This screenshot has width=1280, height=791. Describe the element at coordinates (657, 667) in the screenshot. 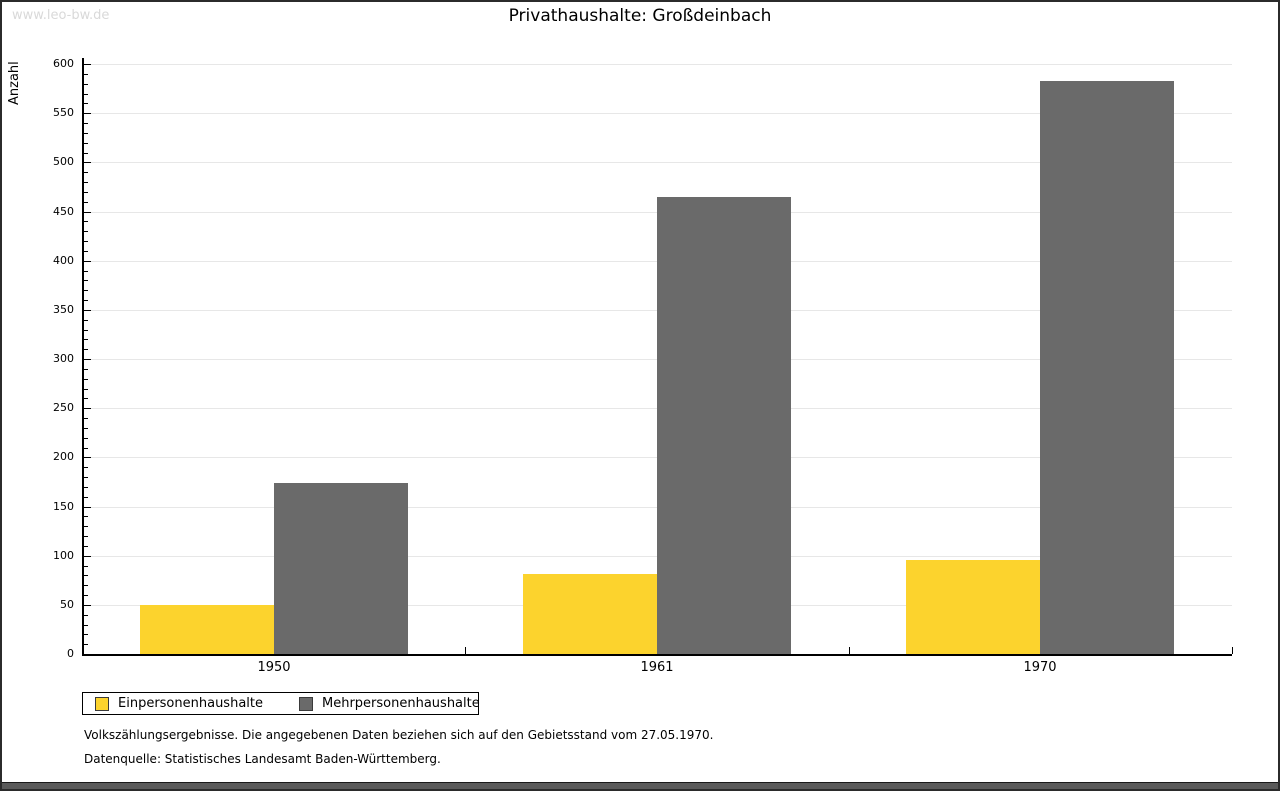

I see `x-axis-category-label: 1961` at that location.